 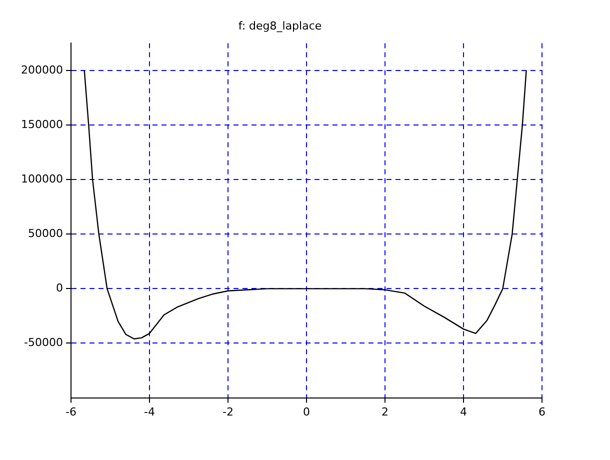 I want to click on x-tick-label: 2, so click(x=384, y=411).